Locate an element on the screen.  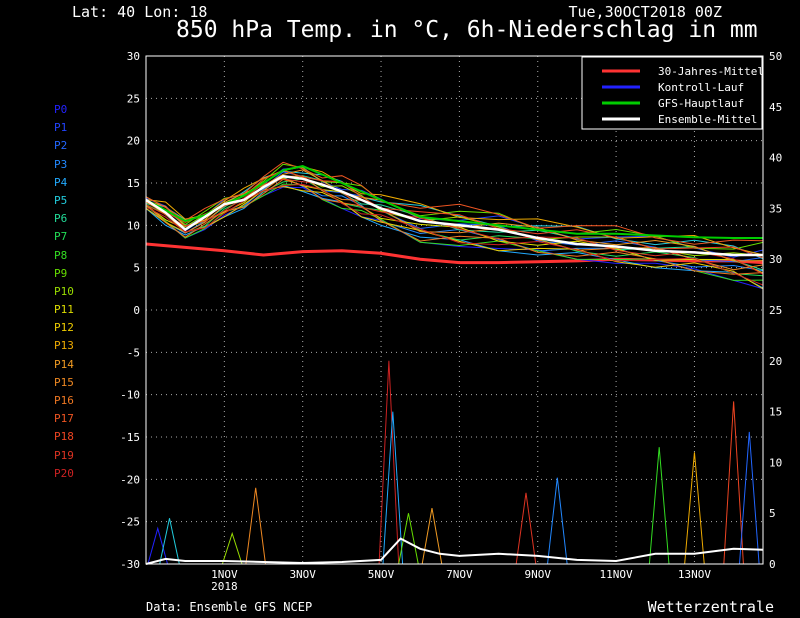
legend-label: Ensemble-Mittel is located at coordinates (707, 119).